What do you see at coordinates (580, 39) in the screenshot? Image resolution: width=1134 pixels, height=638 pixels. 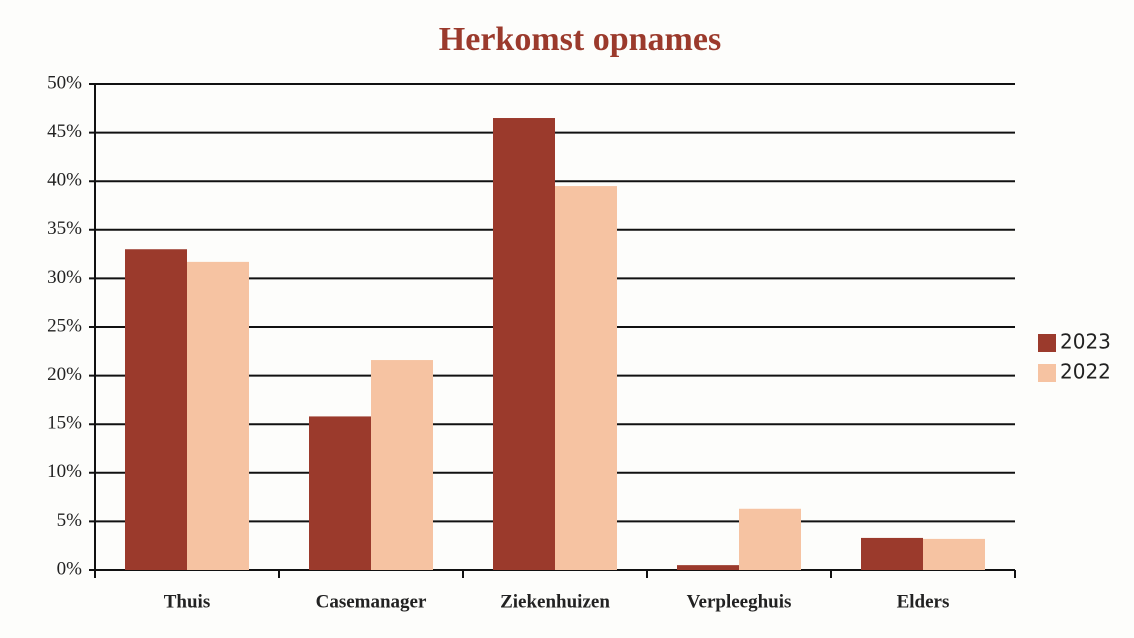 I see `chart-title: Herkomst opnames` at bounding box center [580, 39].